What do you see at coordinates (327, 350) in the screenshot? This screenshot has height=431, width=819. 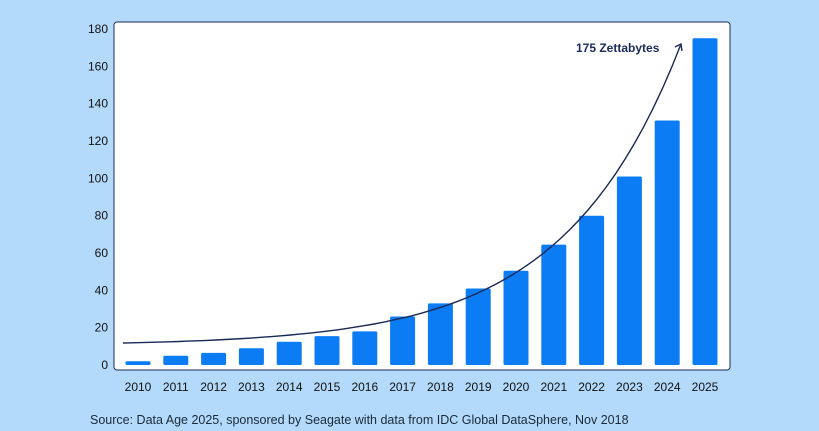 I see `bar-2015` at bounding box center [327, 350].